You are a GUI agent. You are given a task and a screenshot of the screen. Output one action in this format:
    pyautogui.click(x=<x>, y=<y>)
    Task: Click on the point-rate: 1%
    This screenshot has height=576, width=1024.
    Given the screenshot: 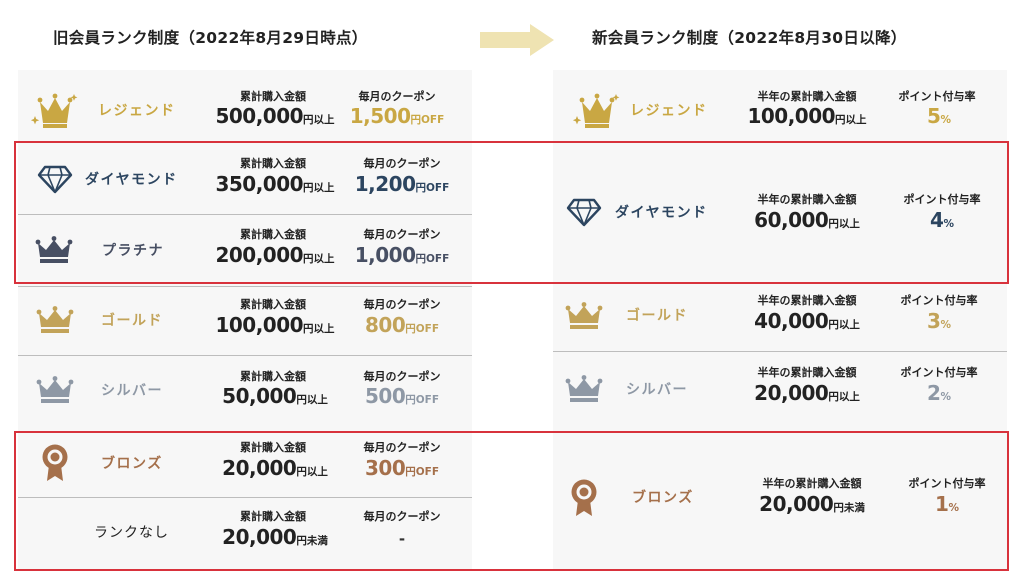 What is the action you would take?
    pyautogui.click(x=947, y=504)
    